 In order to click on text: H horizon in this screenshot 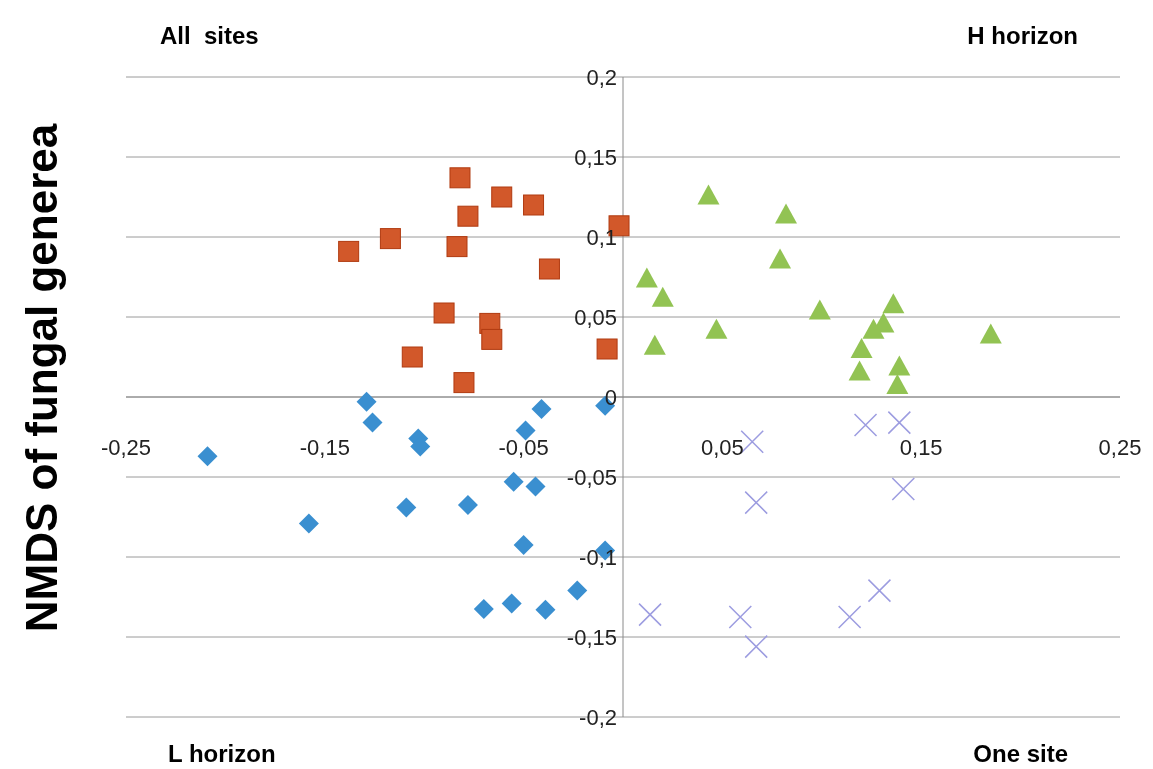, I will do `click(1022, 36)`.